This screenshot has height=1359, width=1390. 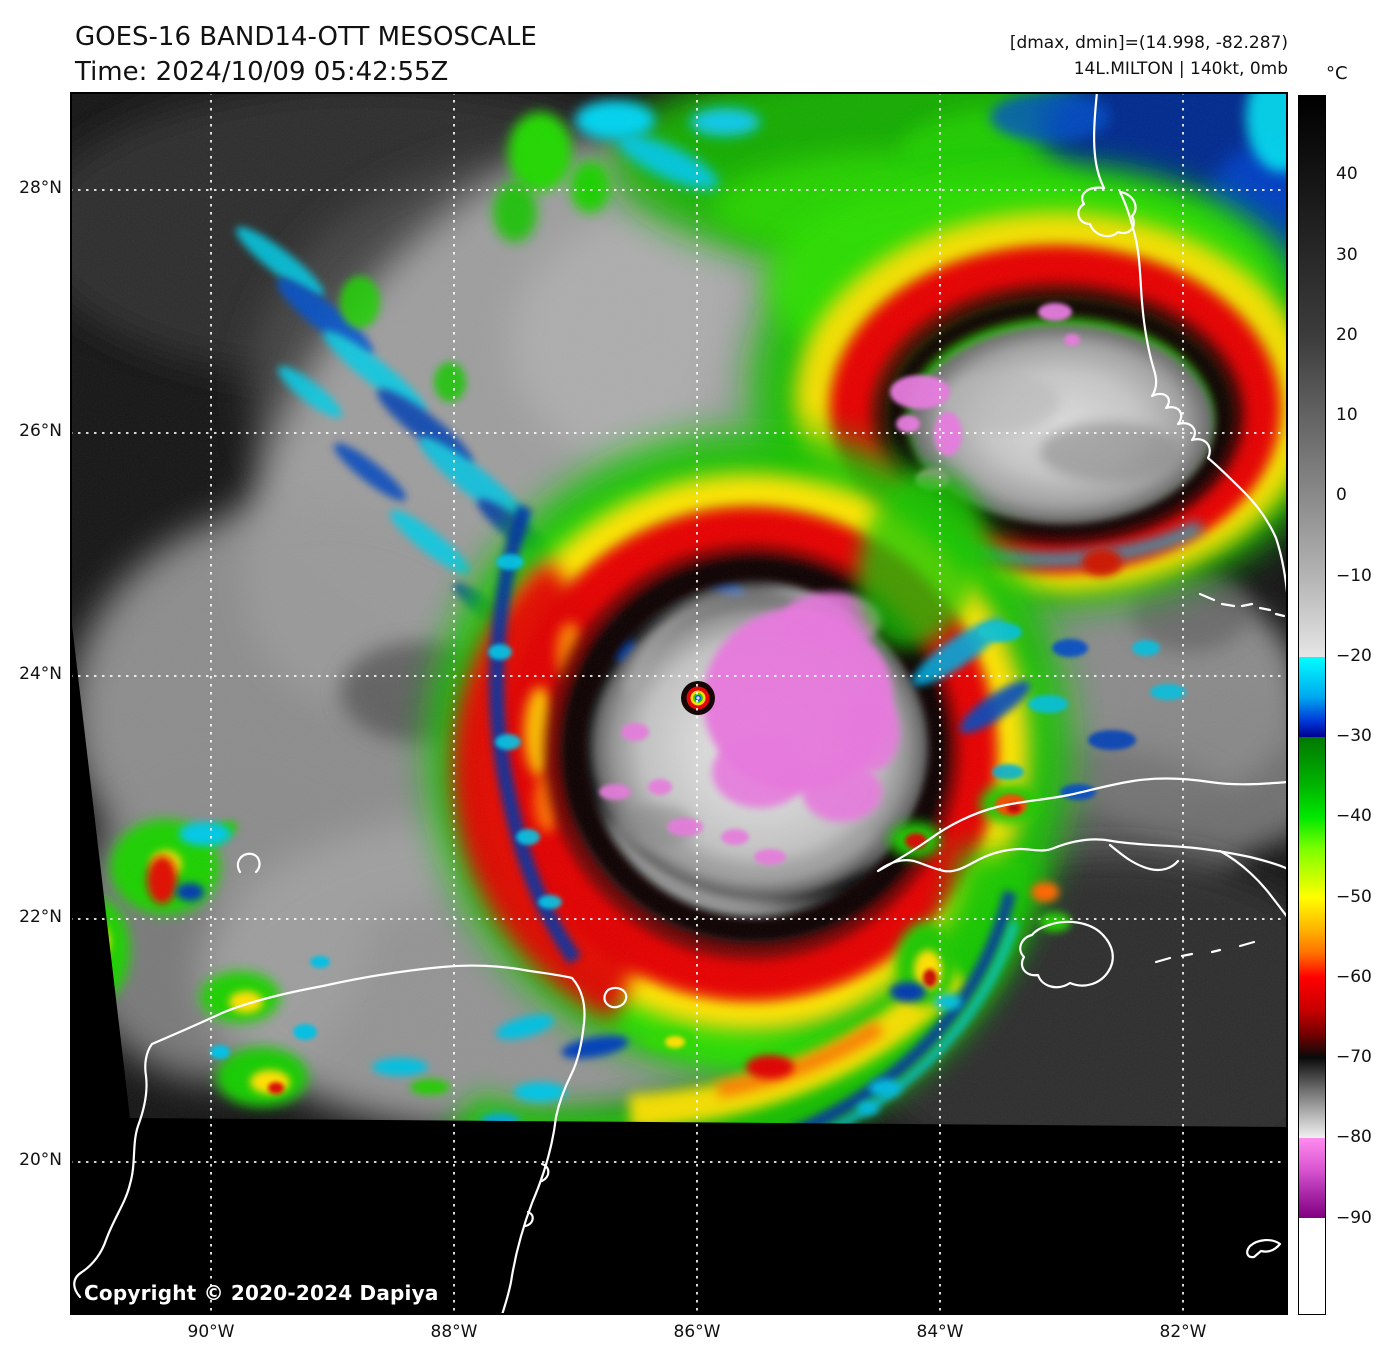 I want to click on copyright-watermark: Copyright © 2020-2024 Dapiya, so click(x=261, y=1293).